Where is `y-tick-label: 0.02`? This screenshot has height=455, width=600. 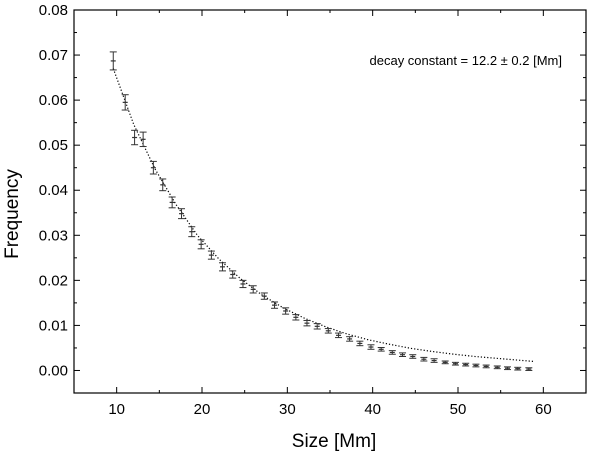
y-tick-label: 0.02 is located at coordinates (53, 280).